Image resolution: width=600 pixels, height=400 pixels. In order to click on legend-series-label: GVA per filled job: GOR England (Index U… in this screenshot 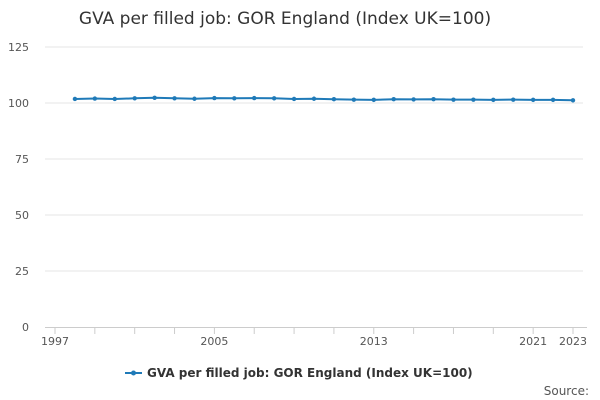, I will do `click(310, 373)`.